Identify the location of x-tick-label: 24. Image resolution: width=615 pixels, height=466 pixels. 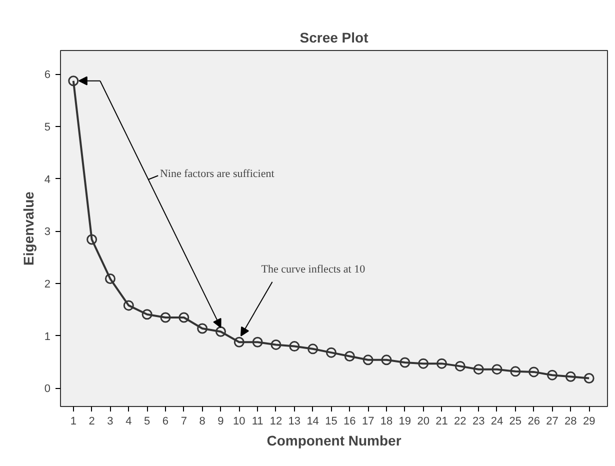
(497, 422).